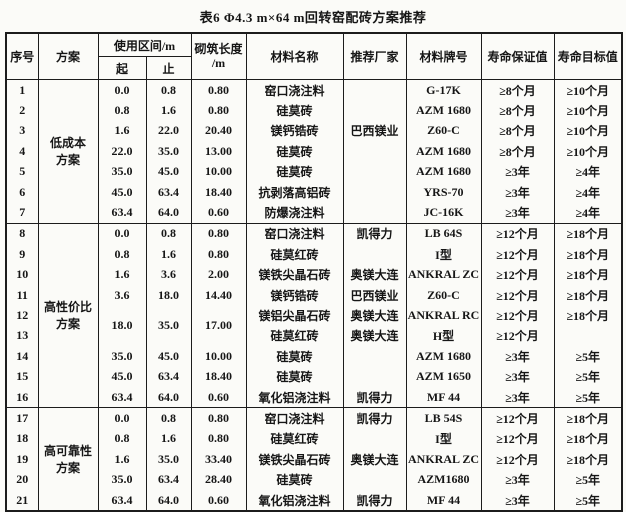 The width and height of the screenshot is (626, 512). What do you see at coordinates (314, 376) in the screenshot?
I see `table-row: 15 45.0 63.4 18.40 硅莫砖 AZM 1650 ≥3年 ≥5年` at bounding box center [314, 376].